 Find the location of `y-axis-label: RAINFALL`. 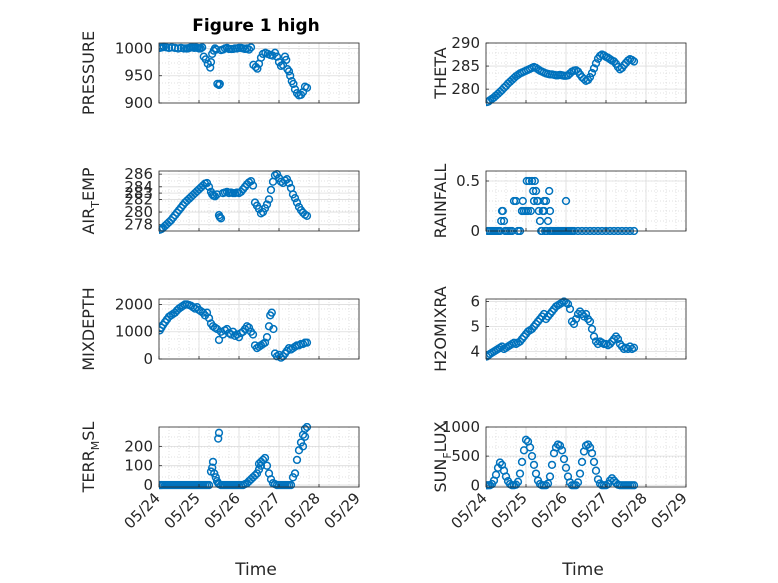

y-axis-label: RAINFALL is located at coordinates (440, 201).